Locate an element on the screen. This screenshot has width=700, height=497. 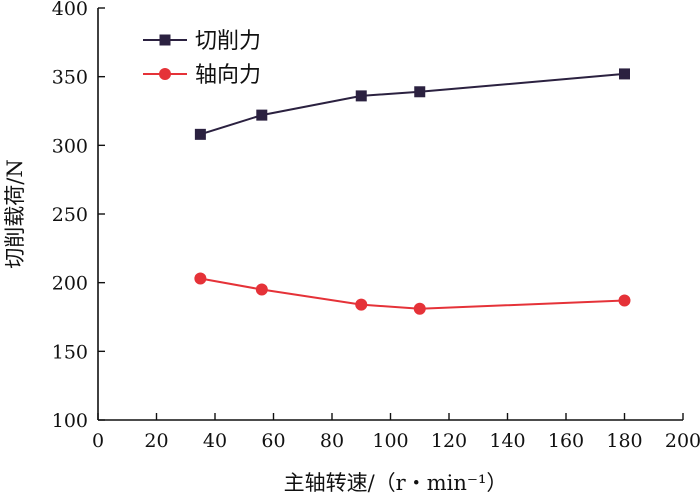
x-tick-label: 160 is located at coordinates (566, 441).